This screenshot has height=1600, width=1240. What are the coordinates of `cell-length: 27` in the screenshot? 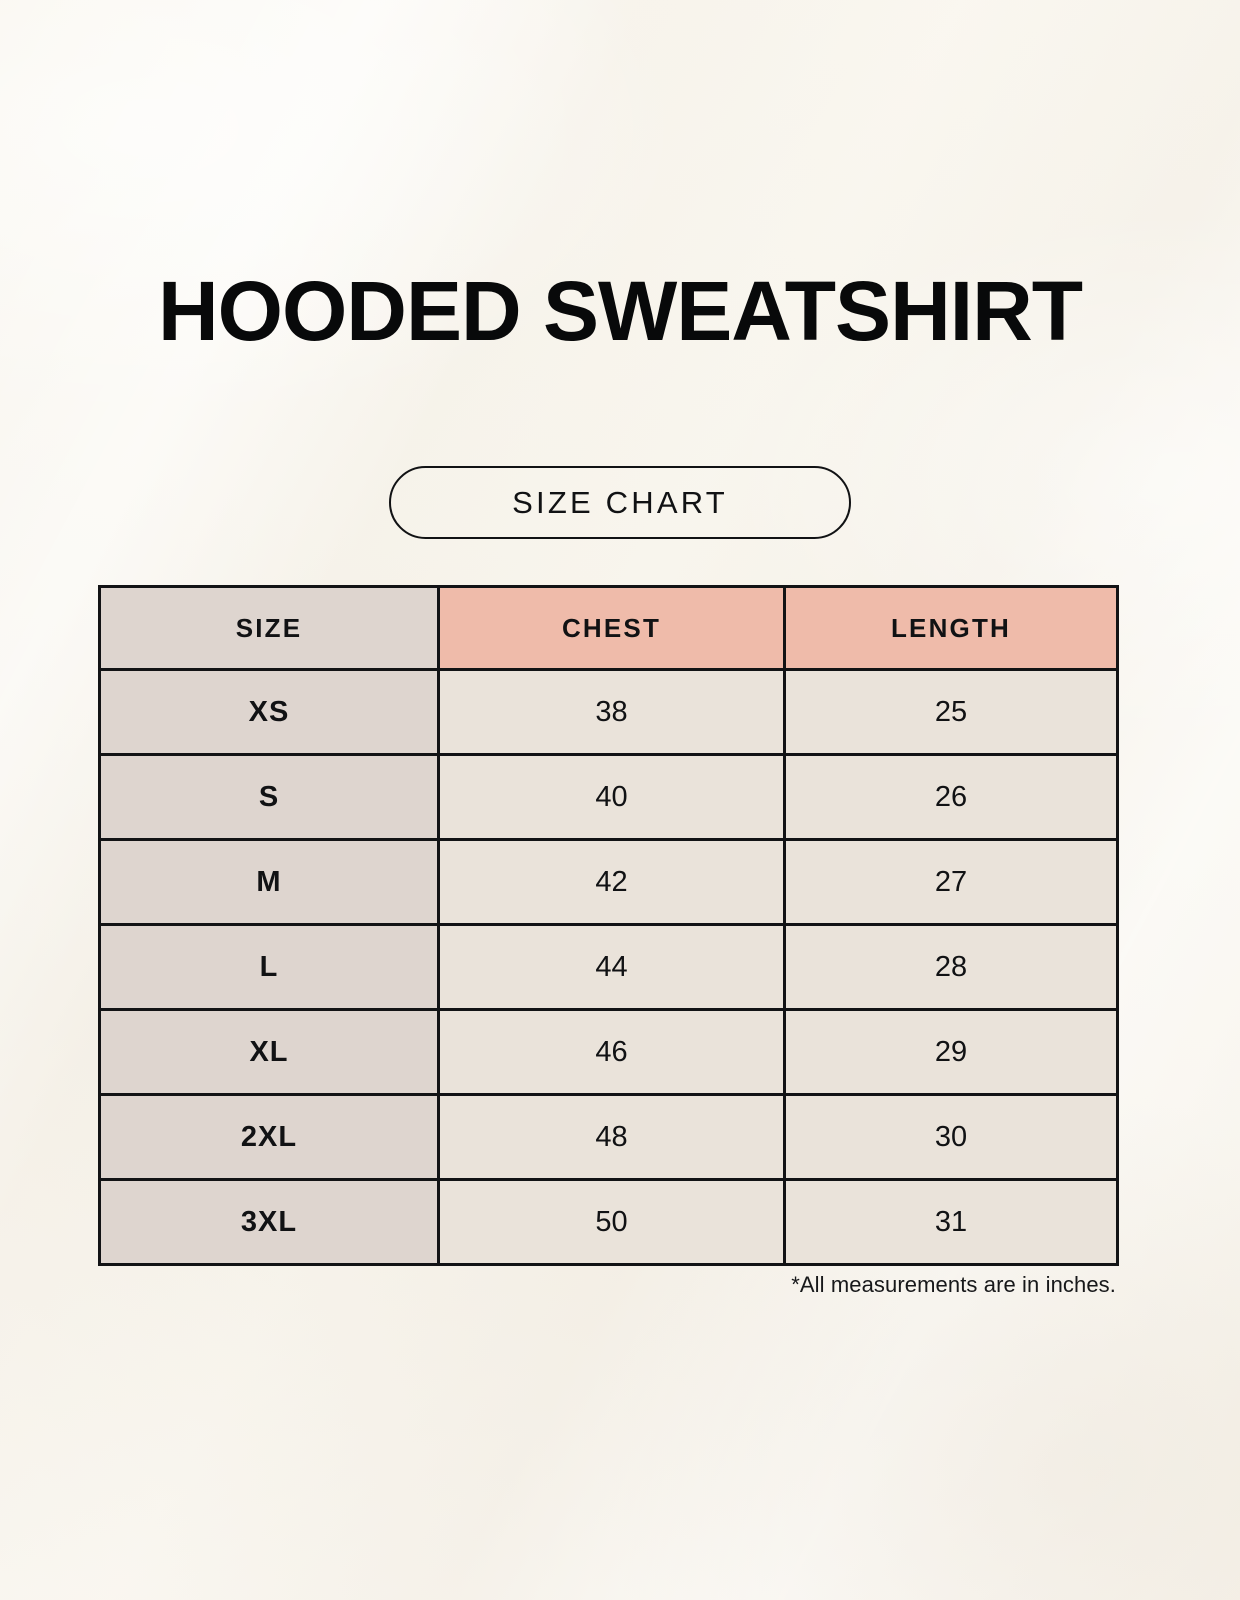 It's located at (951, 882).